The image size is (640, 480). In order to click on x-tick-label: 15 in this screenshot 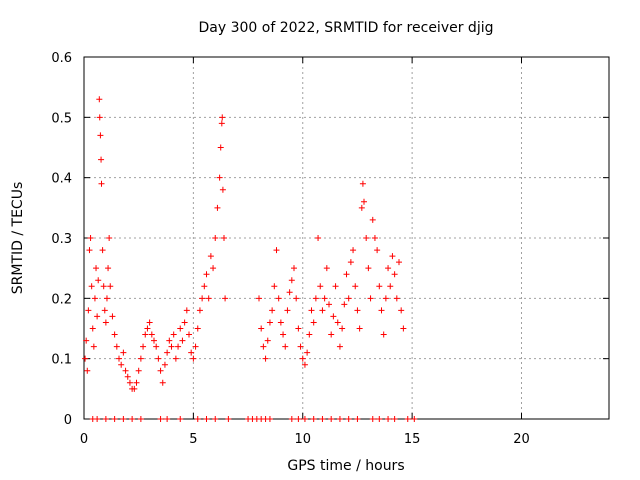, I will do `click(412, 439)`.